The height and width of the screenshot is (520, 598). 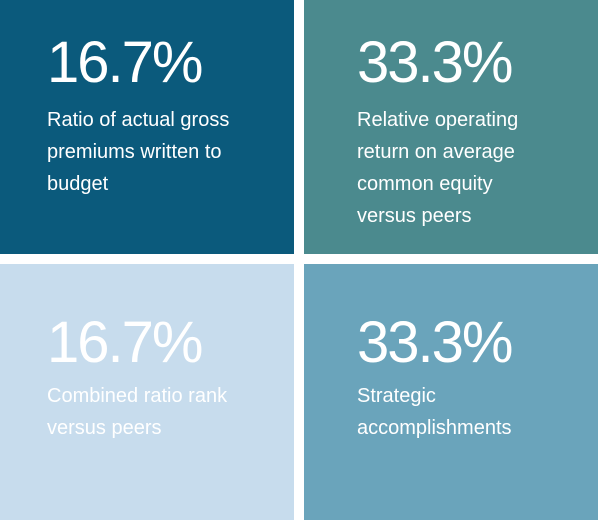 I want to click on metric-label: Combined ratio rank versus peers, so click(x=137, y=412).